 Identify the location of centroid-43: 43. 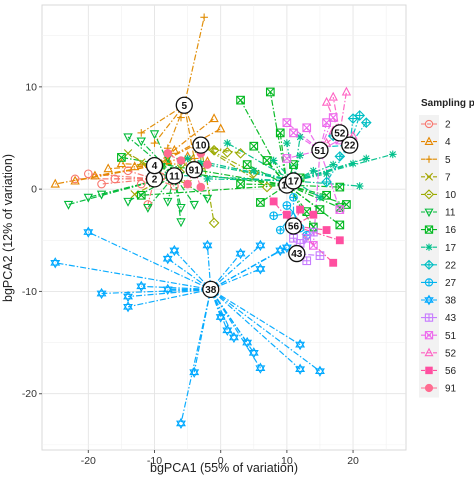
(297, 253).